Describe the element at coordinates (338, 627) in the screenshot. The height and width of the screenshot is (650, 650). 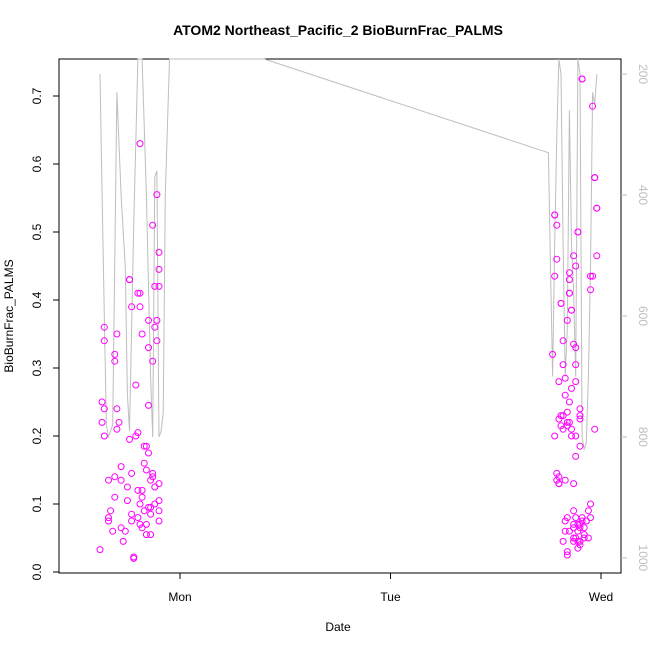
I see `x-axis-label: Date` at that location.